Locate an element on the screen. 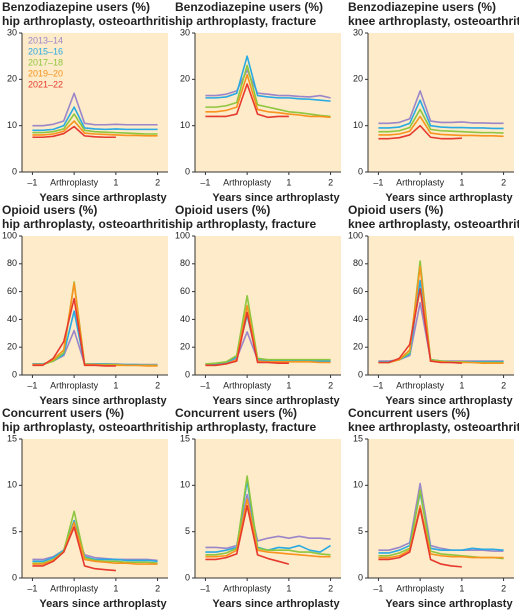 The height and width of the screenshot is (615, 519). legend-entry: 2021–22 is located at coordinates (45, 84).